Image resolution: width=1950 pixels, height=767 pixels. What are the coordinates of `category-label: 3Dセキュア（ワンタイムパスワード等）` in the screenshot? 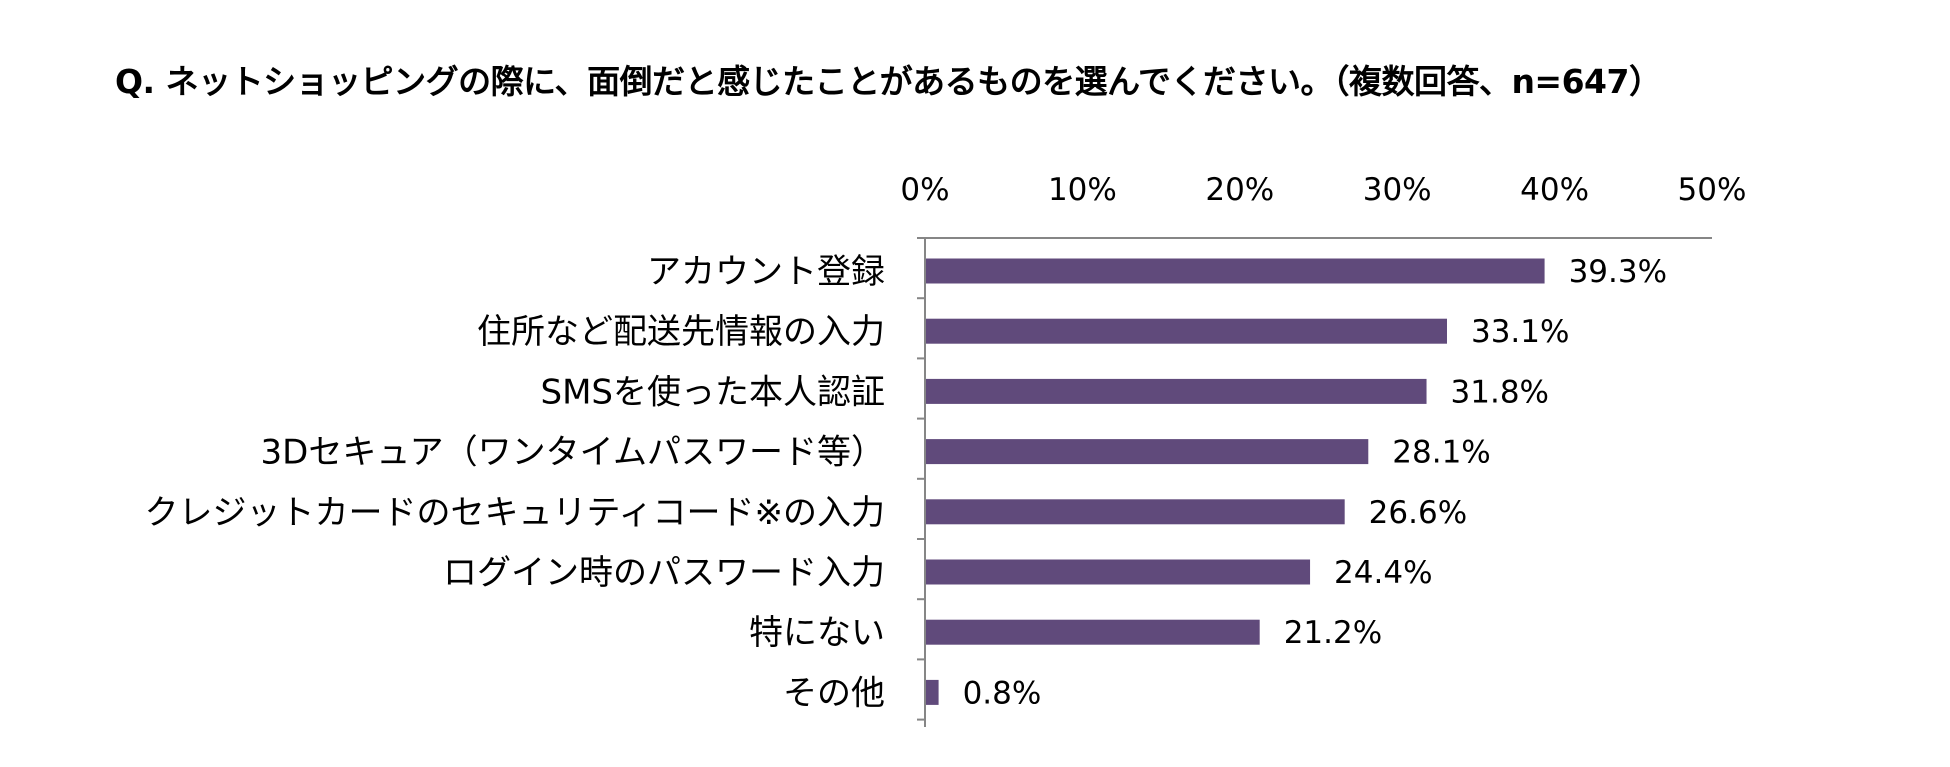 It's located at (573, 453).